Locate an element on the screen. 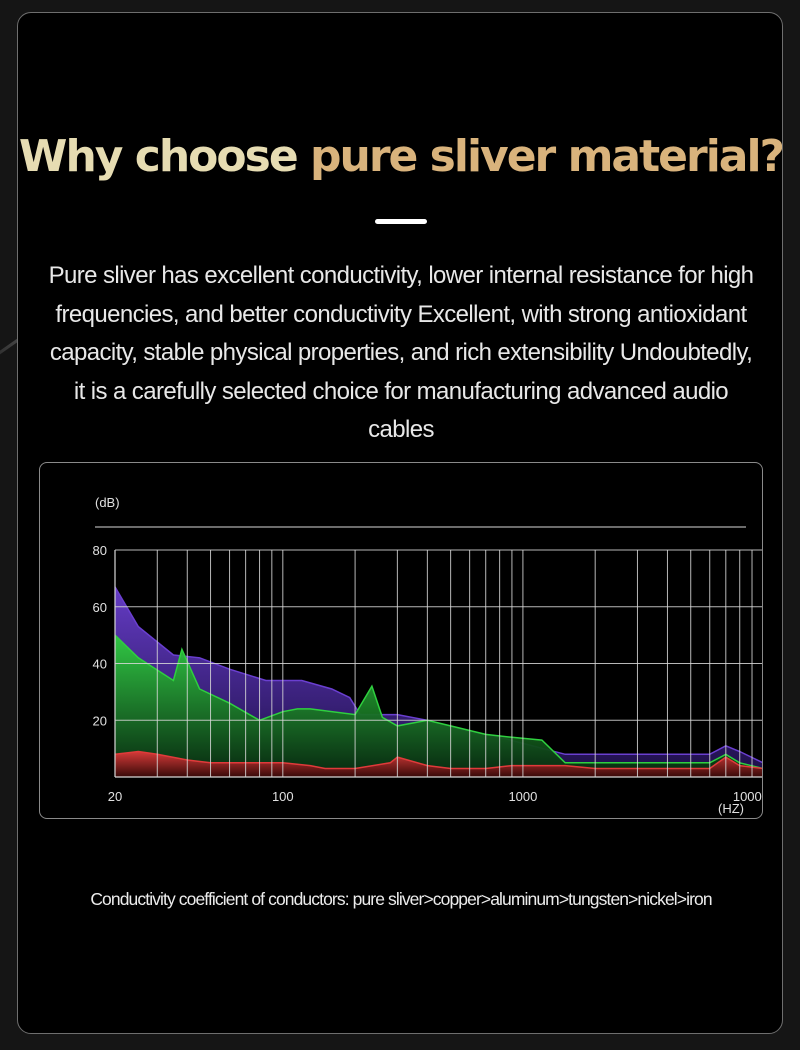  series-green-line is located at coordinates (438, 702).